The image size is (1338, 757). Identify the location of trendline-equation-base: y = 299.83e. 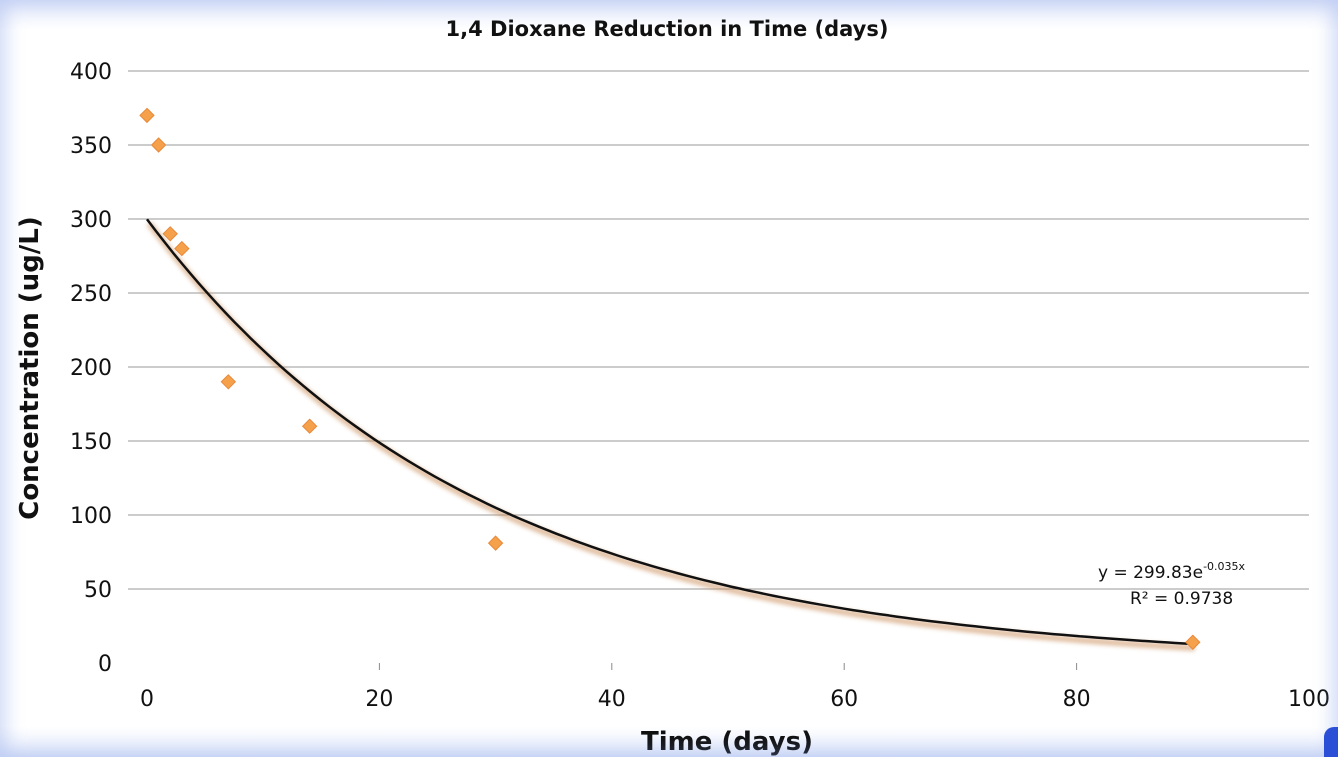
(1150, 573).